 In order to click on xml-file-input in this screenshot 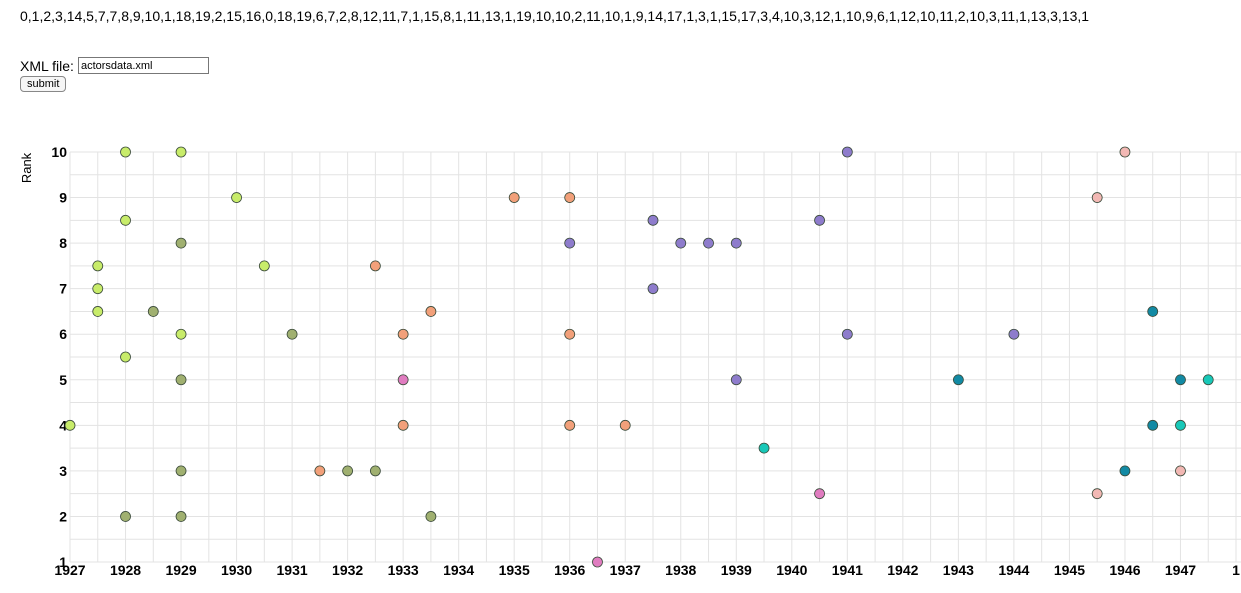, I will do `click(143, 65)`.